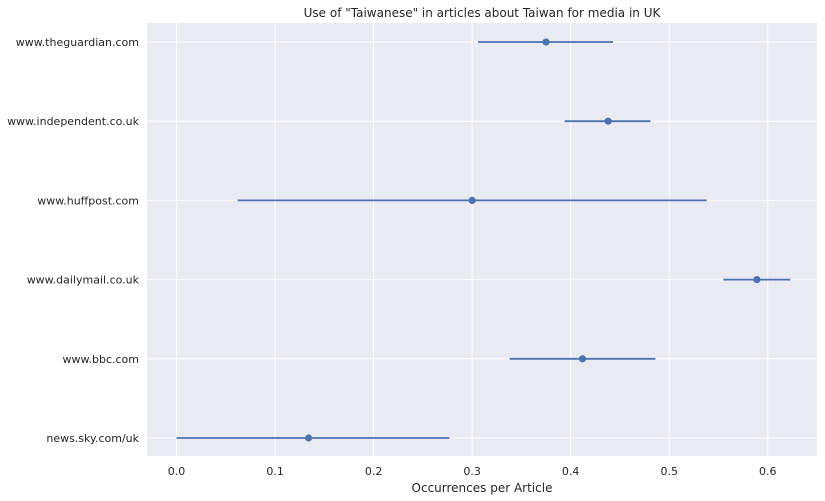 This screenshot has width=825, height=501. Describe the element at coordinates (177, 471) in the screenshot. I see `x-tick-label: 0.0` at that location.